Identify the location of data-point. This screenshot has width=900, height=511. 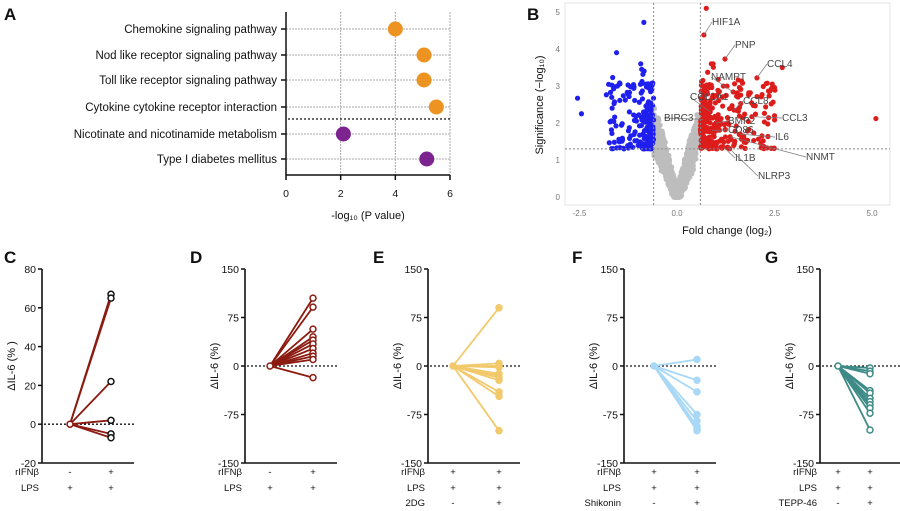
(427, 159).